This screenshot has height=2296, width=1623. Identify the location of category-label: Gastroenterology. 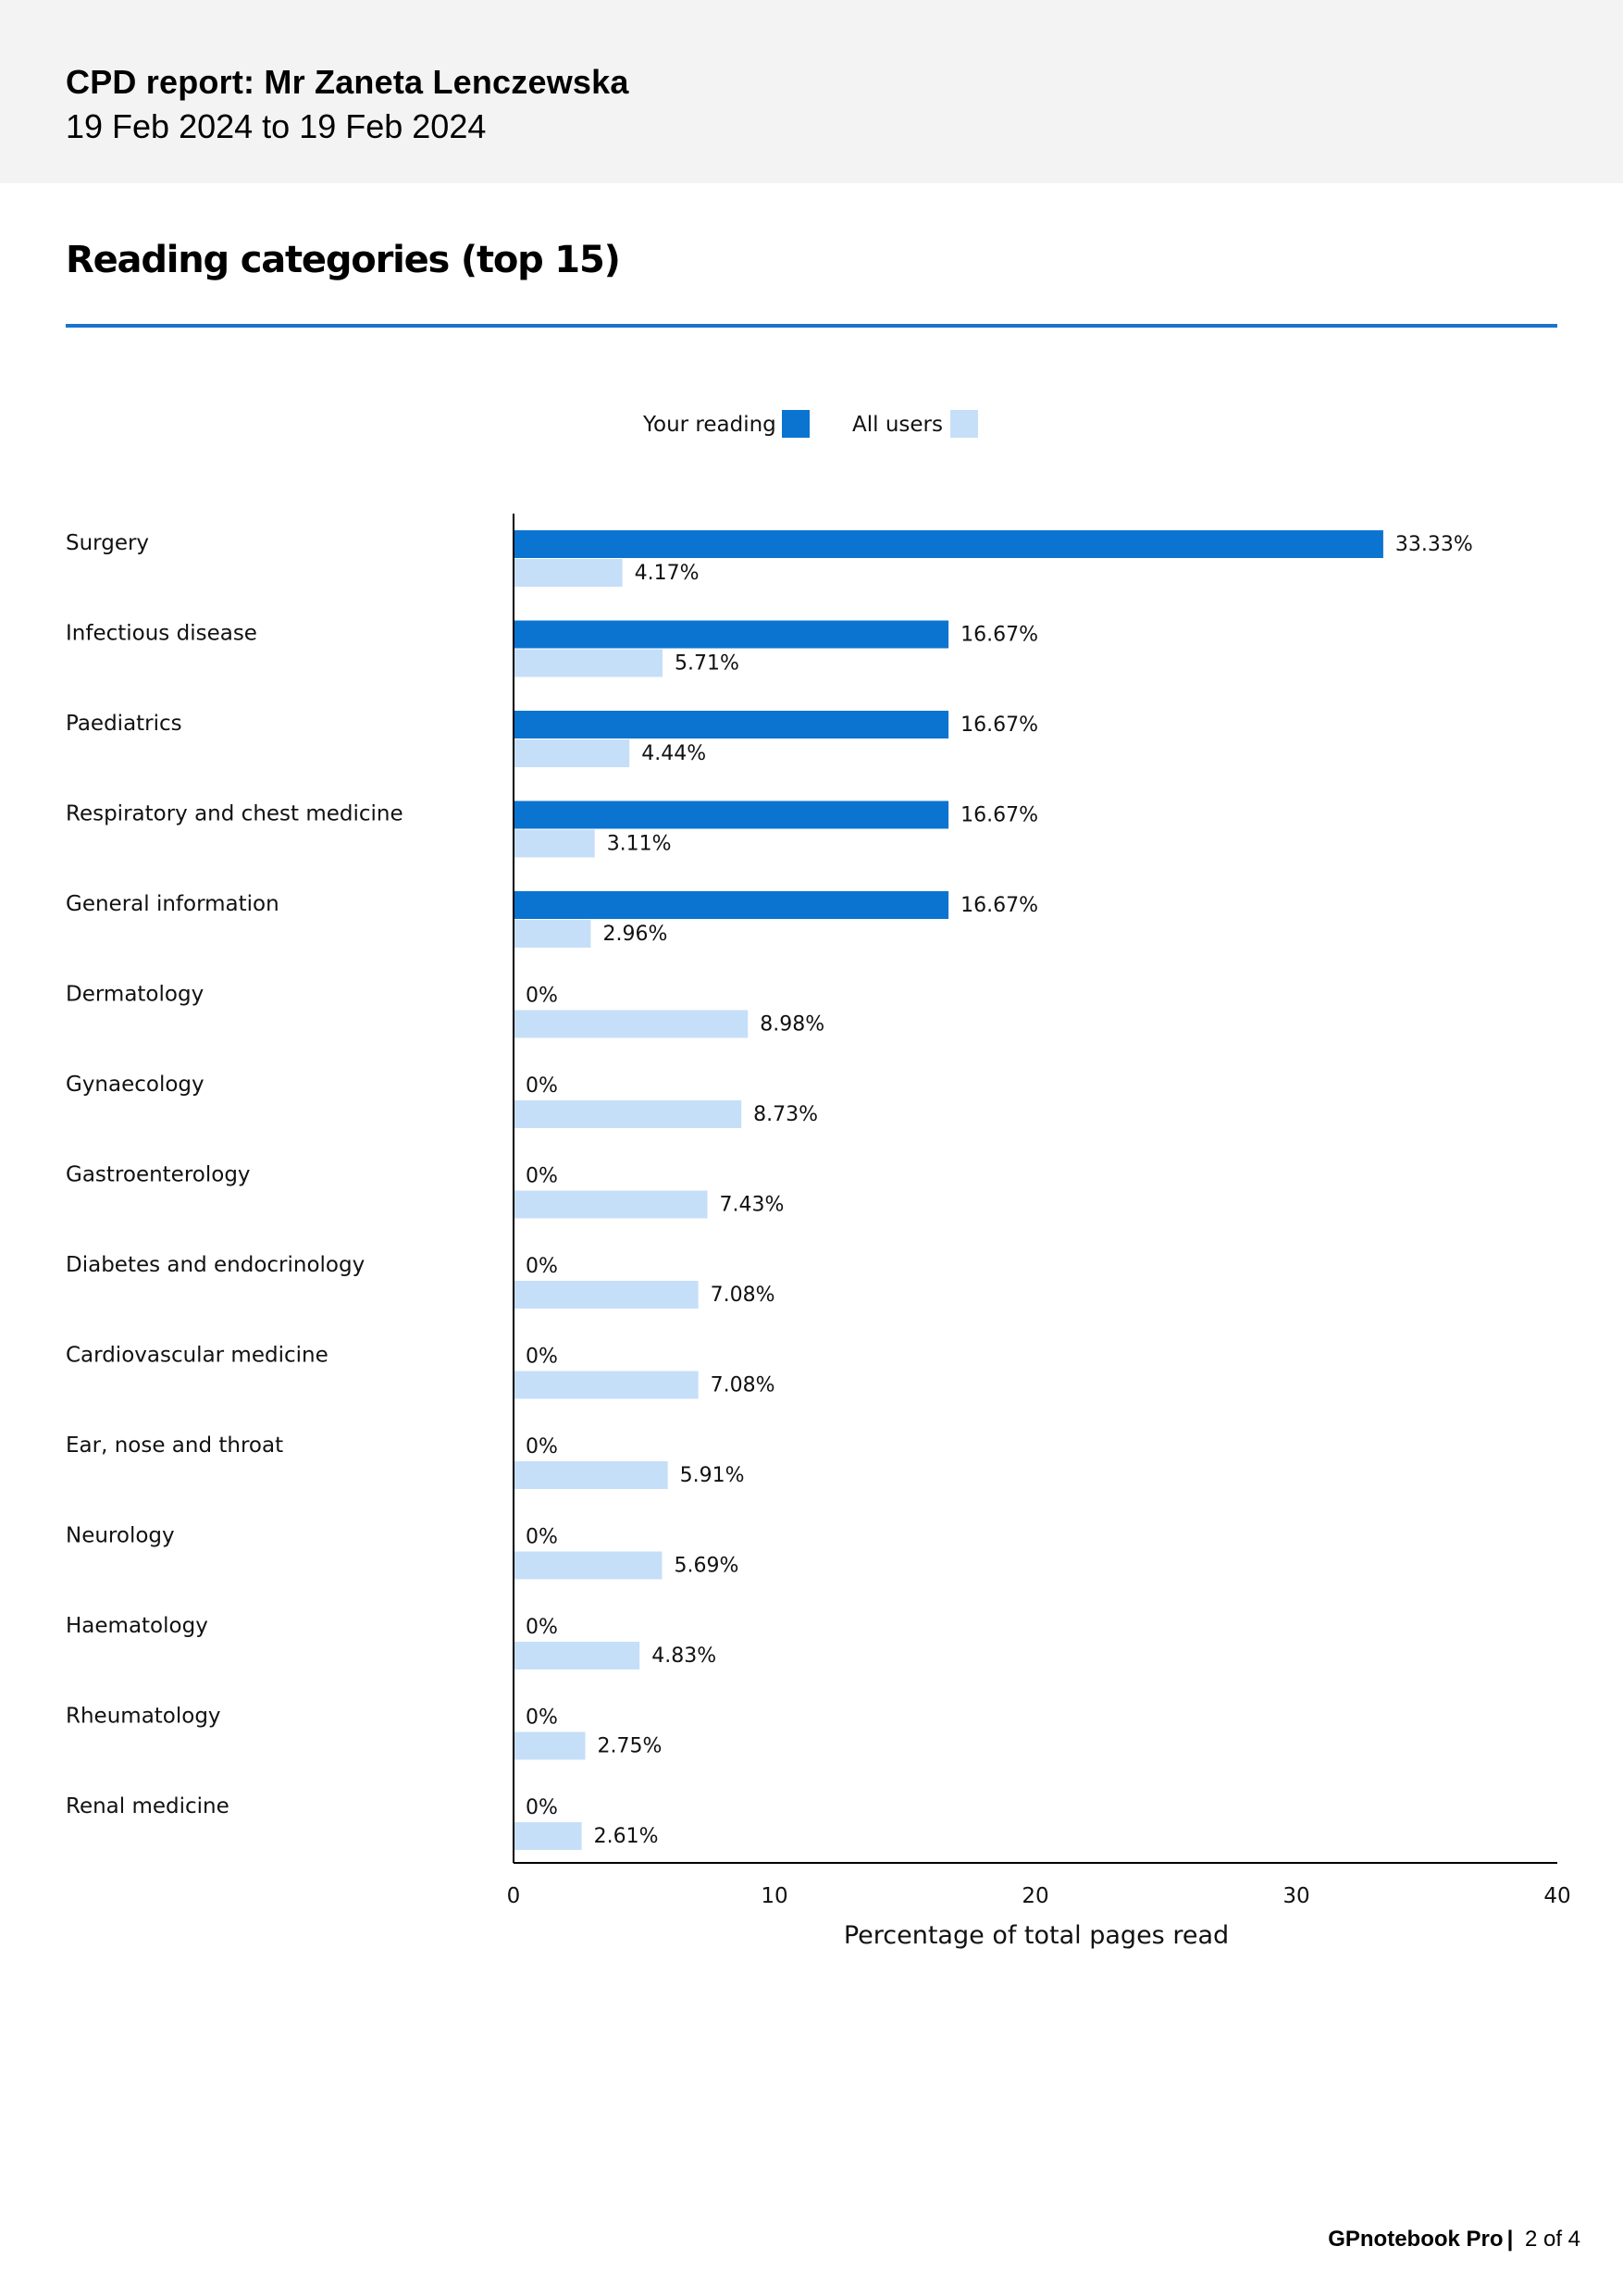
(158, 1175).